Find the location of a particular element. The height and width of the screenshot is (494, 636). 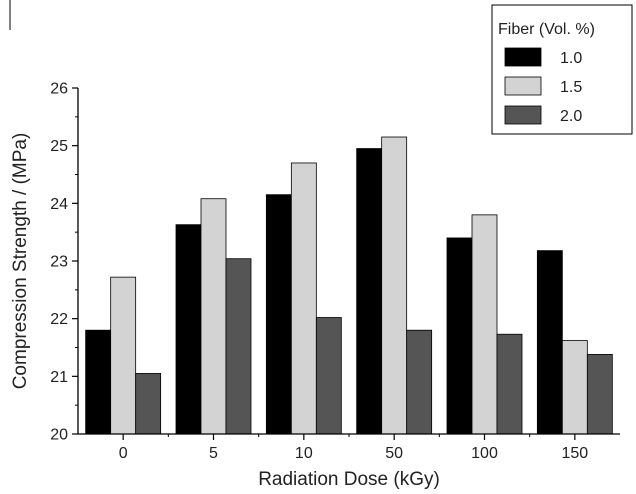

y-ticks-group: 20 21 22 23 24 25 26 is located at coordinates (64, 262).